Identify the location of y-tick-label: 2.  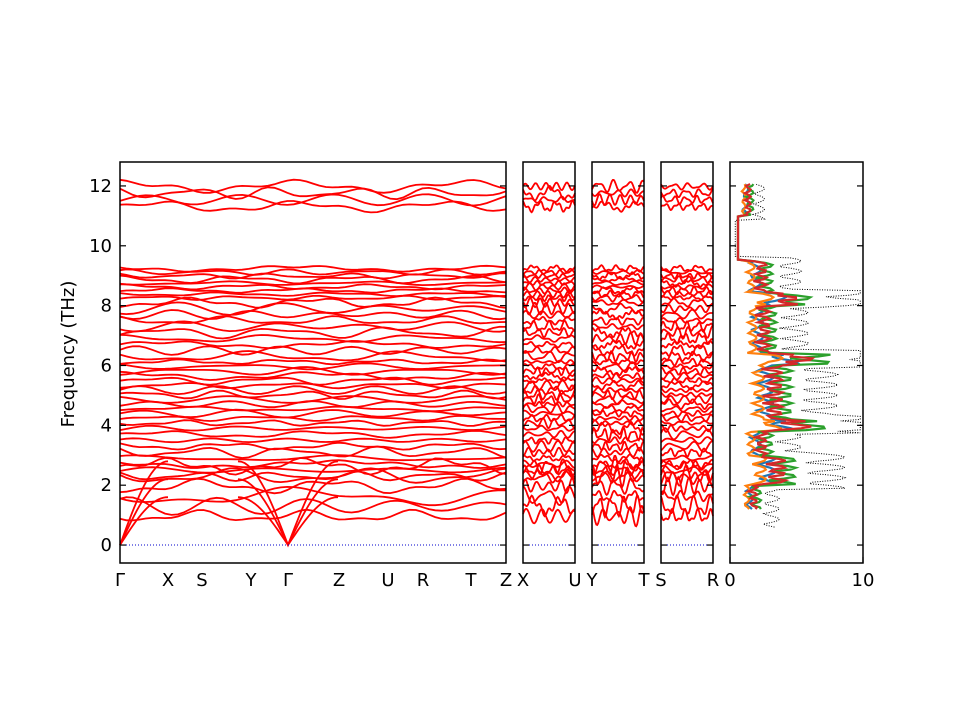
(106, 485).